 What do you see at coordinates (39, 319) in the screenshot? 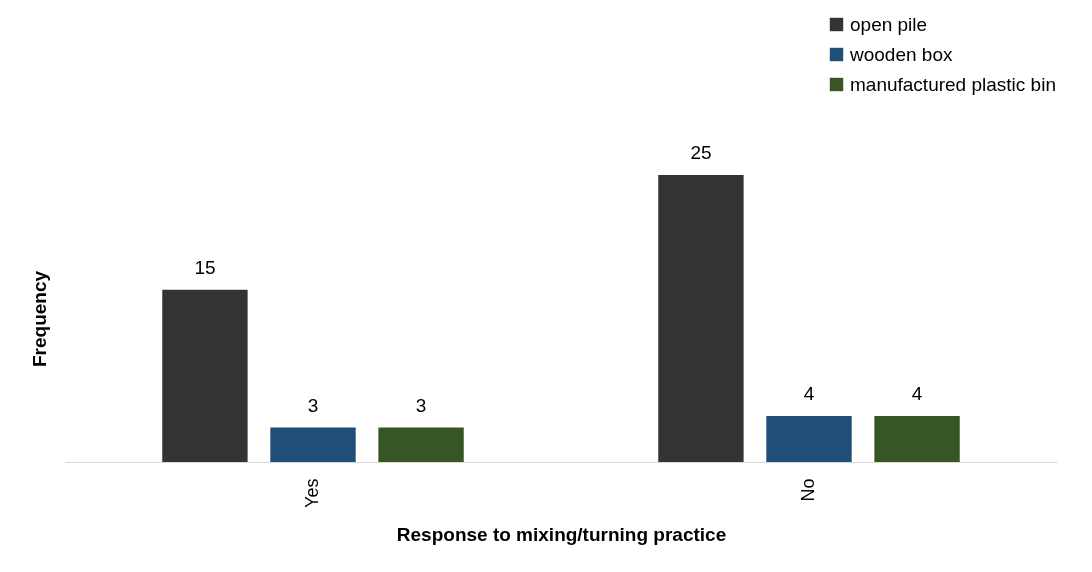
I see `y-axis-title: Frequency` at bounding box center [39, 319].